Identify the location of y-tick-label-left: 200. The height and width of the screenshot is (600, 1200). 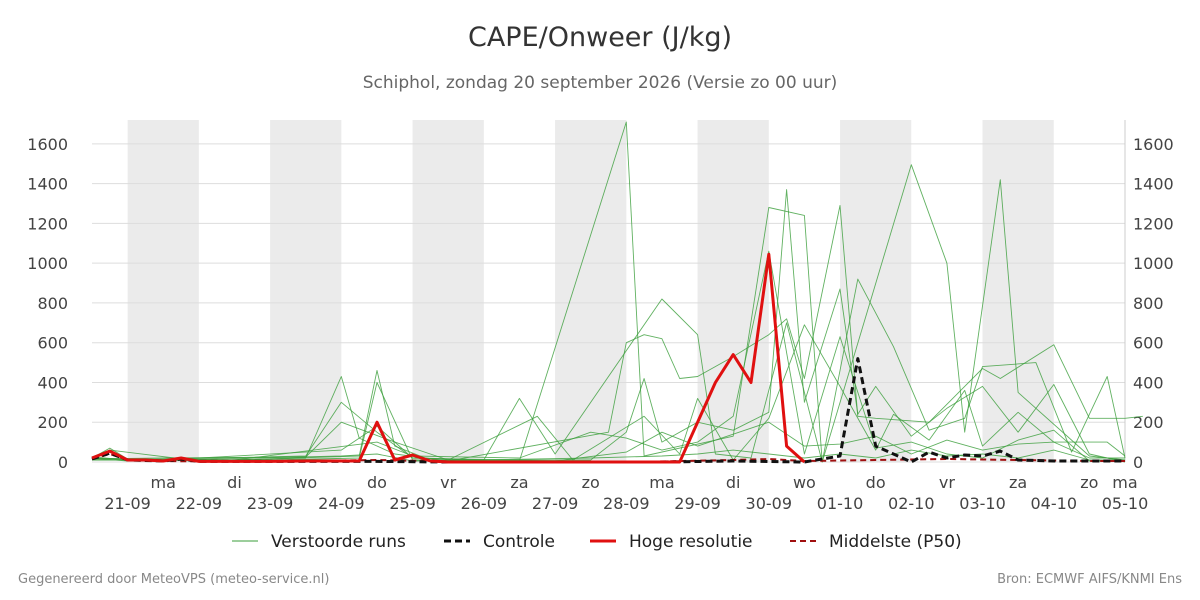
(52, 422).